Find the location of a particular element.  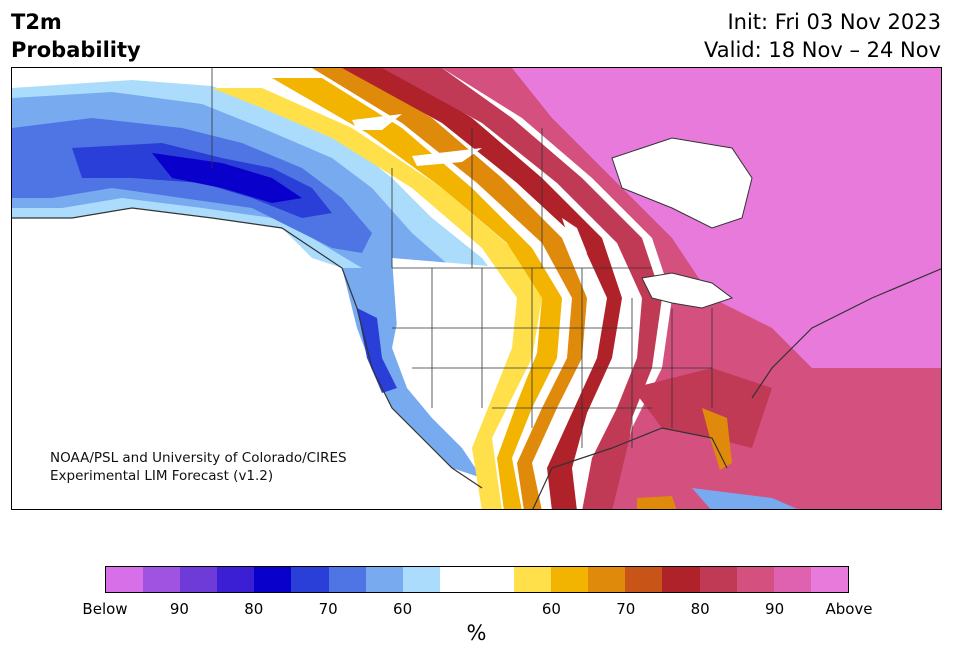

colorbar-tick-label: Above is located at coordinates (849, 609).